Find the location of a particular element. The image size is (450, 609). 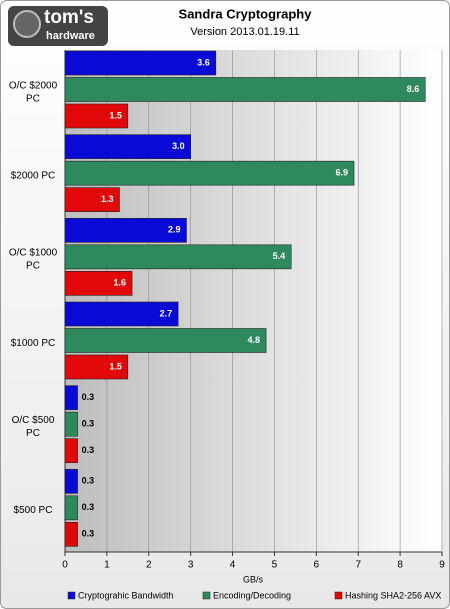

x-tick-label: 3 is located at coordinates (191, 565).